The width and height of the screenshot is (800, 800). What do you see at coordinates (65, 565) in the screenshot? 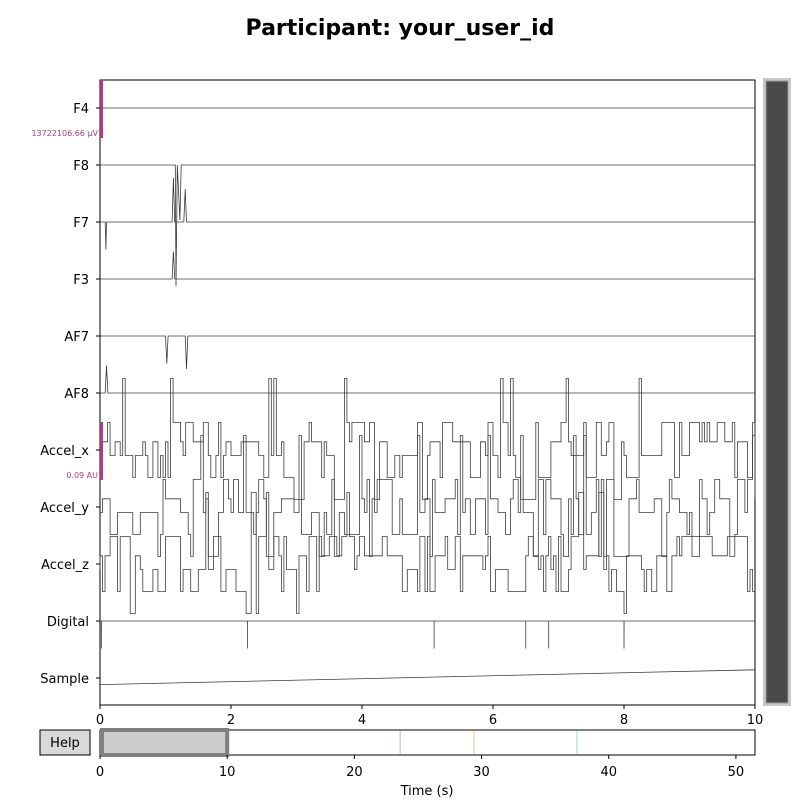
I see `channel-label-accel-z: Accel_z` at bounding box center [65, 565].